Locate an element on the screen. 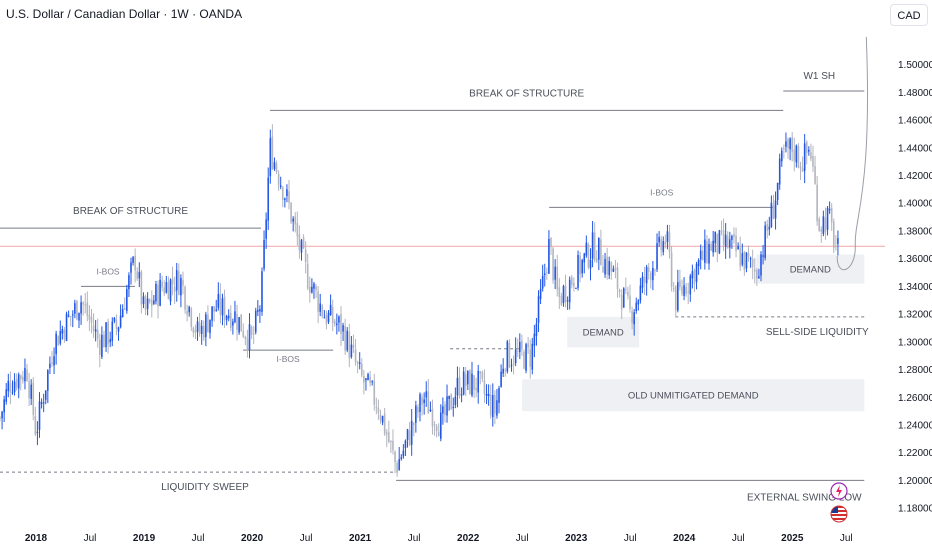 The image size is (932, 550). y-tick-label: 1.30000 is located at coordinates (915, 342).